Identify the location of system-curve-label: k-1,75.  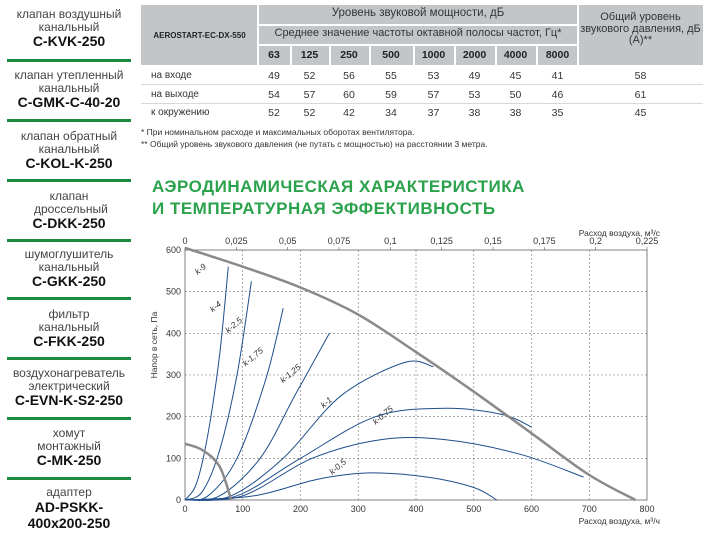
(252, 356).